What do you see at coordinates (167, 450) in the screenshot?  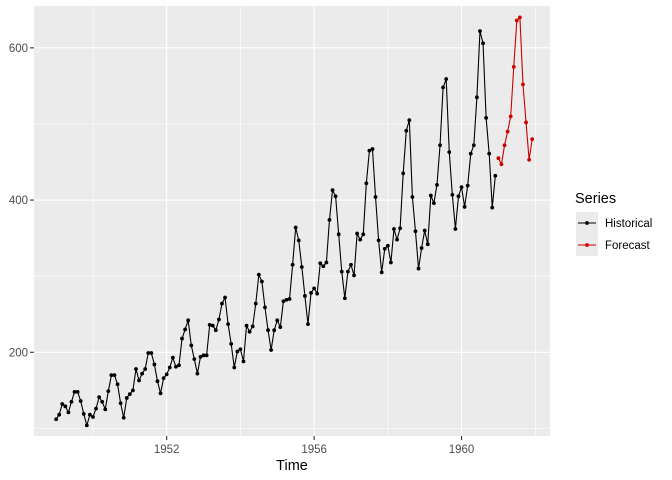 I see `x-tick-label: 1952` at bounding box center [167, 450].